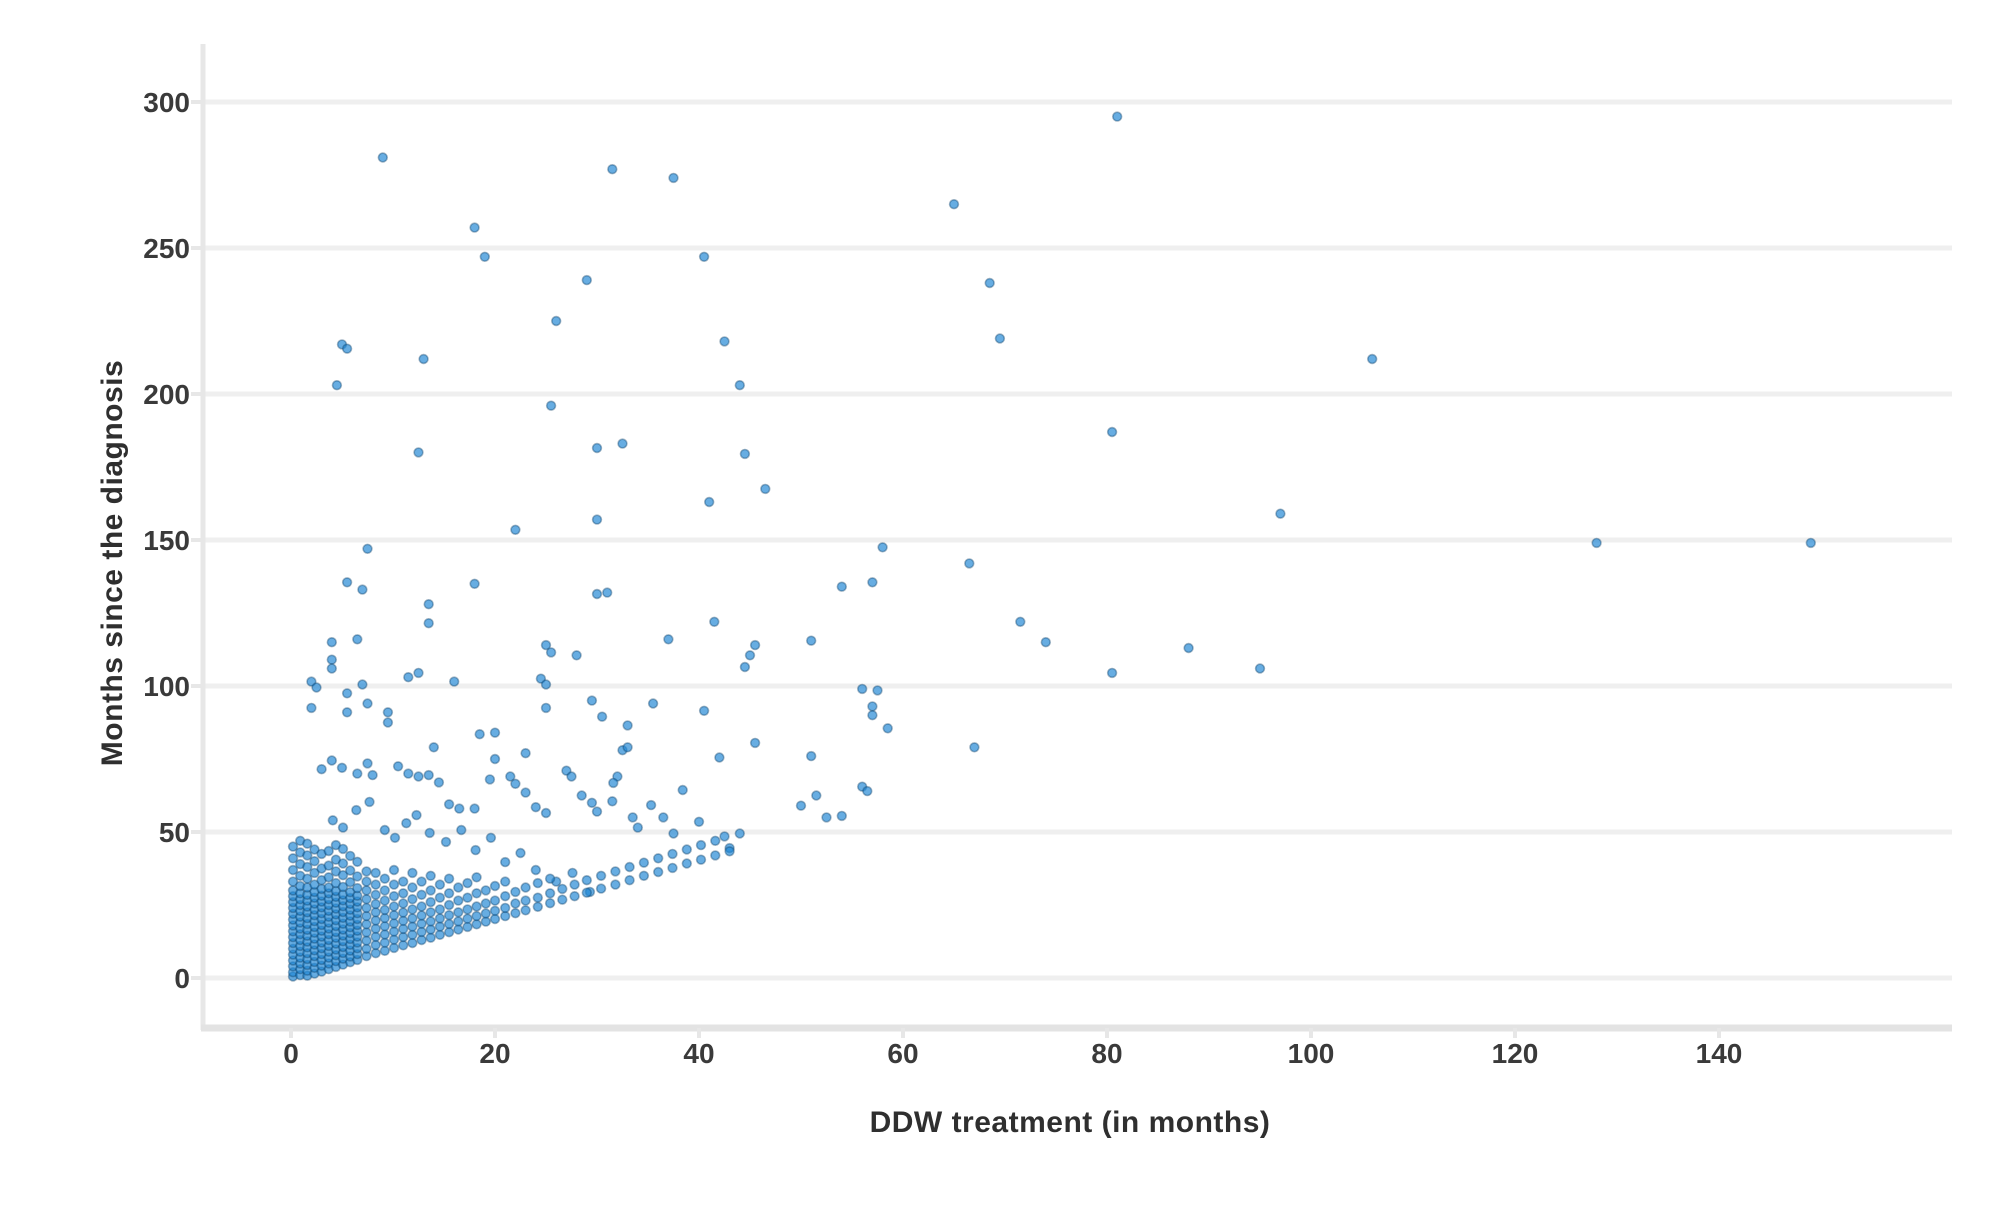 The width and height of the screenshot is (2007, 1231). I want to click on y-tick-label: 50, so click(174, 832).